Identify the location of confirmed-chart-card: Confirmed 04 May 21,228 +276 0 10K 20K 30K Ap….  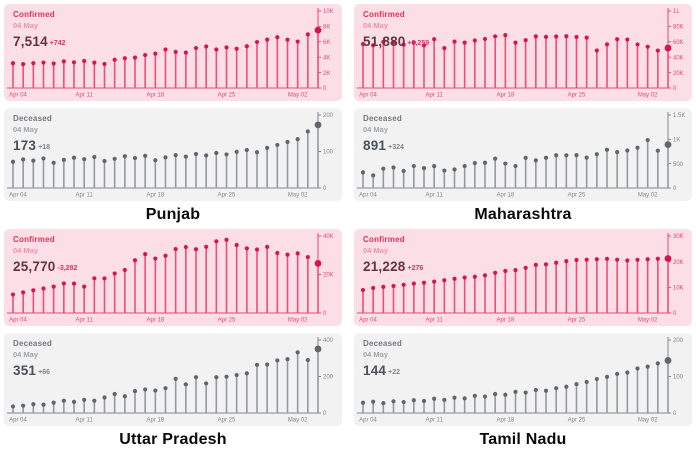
(523, 277).